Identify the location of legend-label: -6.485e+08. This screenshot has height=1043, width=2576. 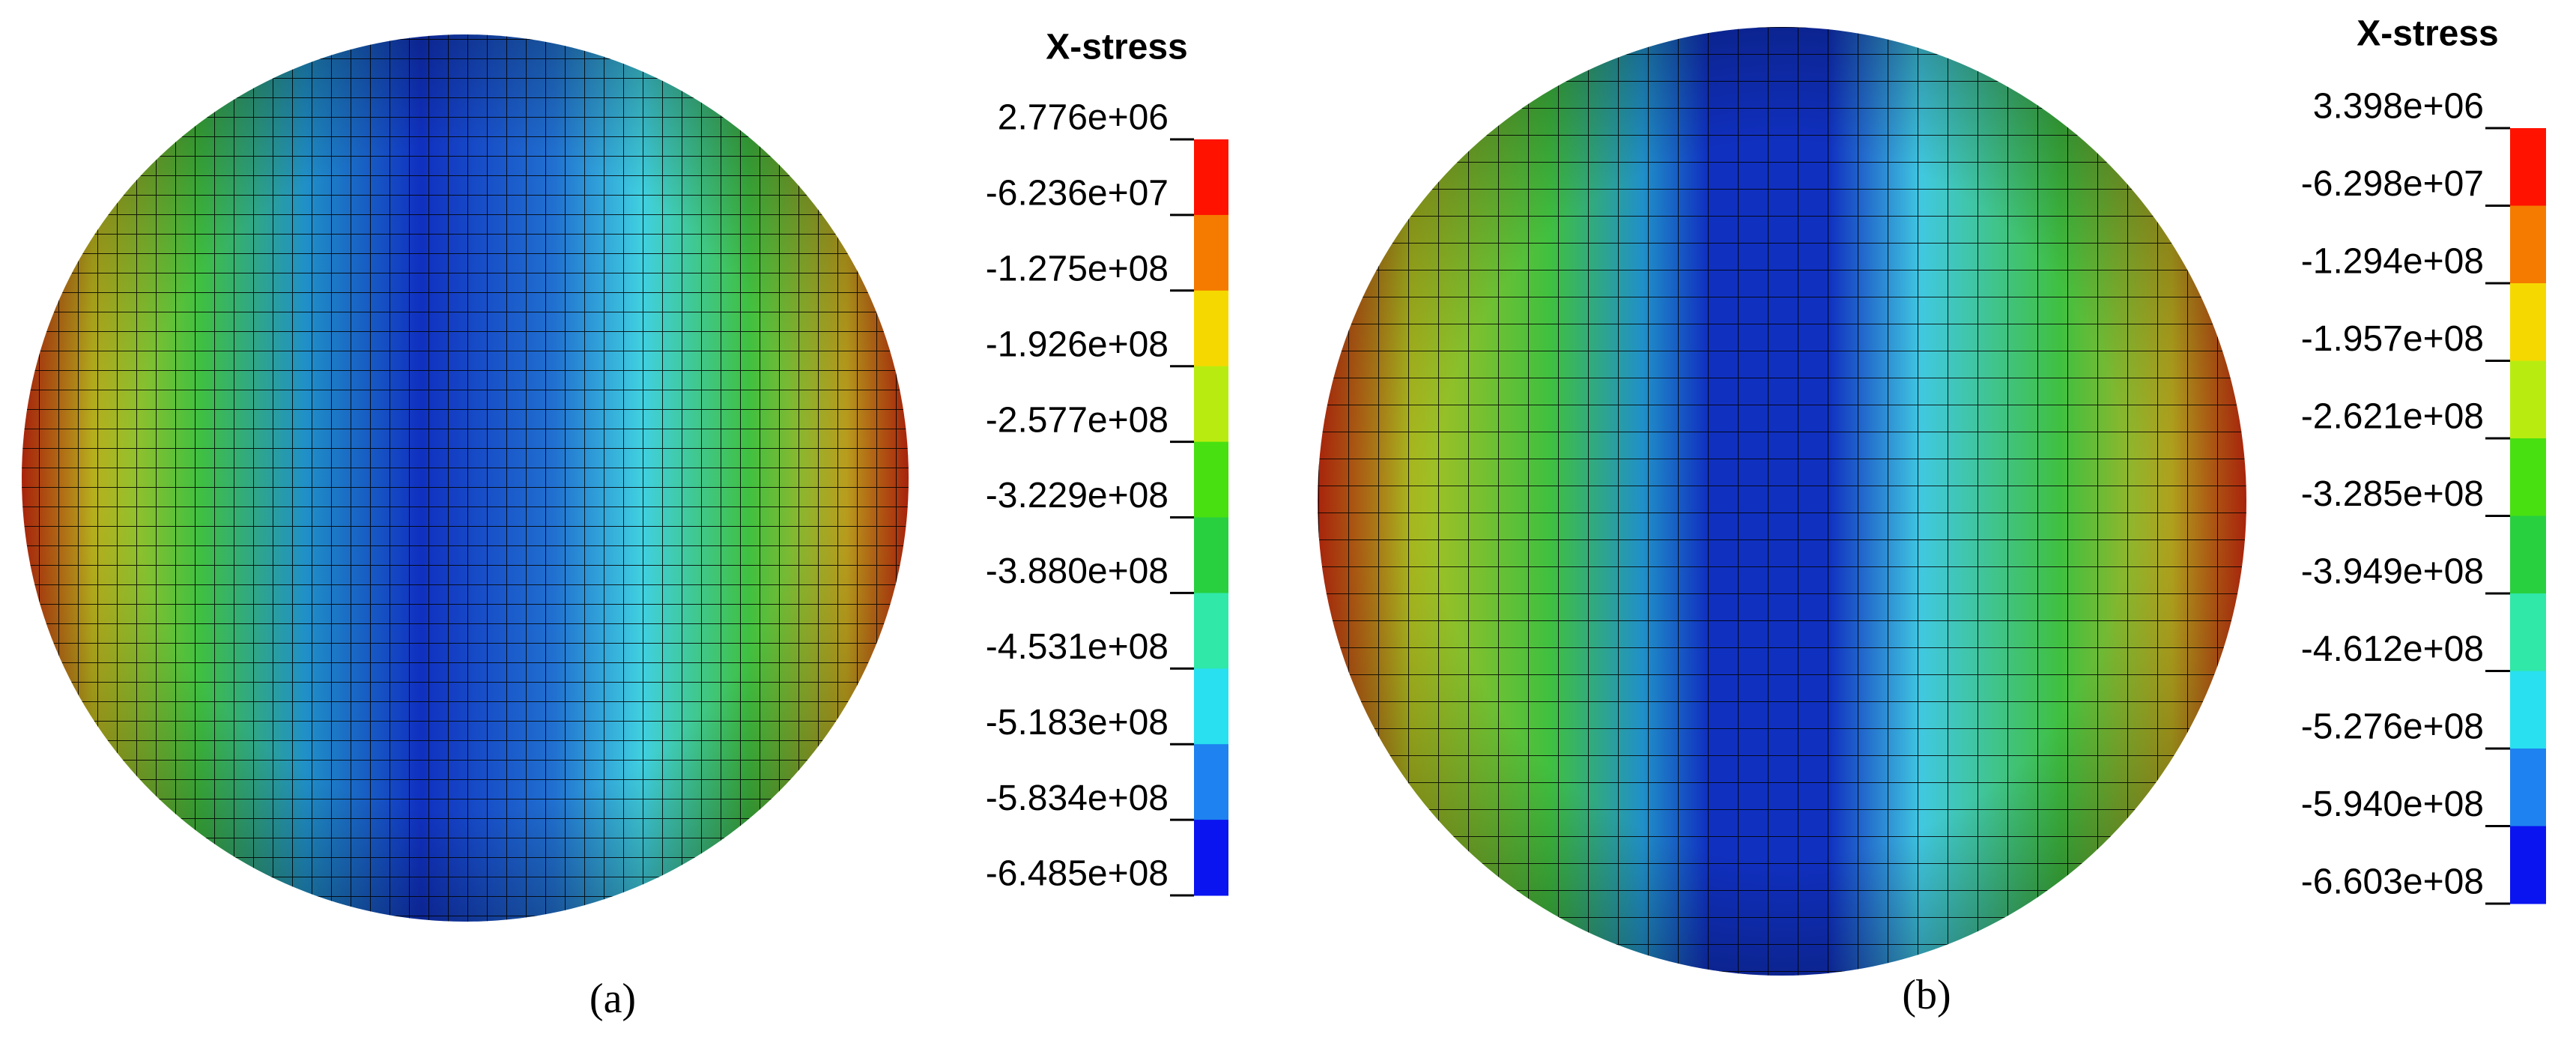
(1077, 874).